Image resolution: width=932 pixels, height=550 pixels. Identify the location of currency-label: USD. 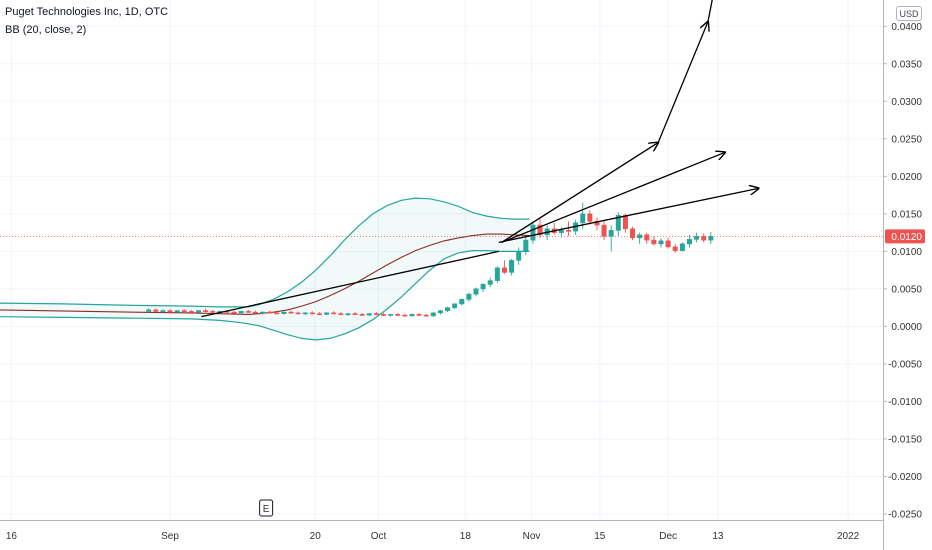
(909, 13).